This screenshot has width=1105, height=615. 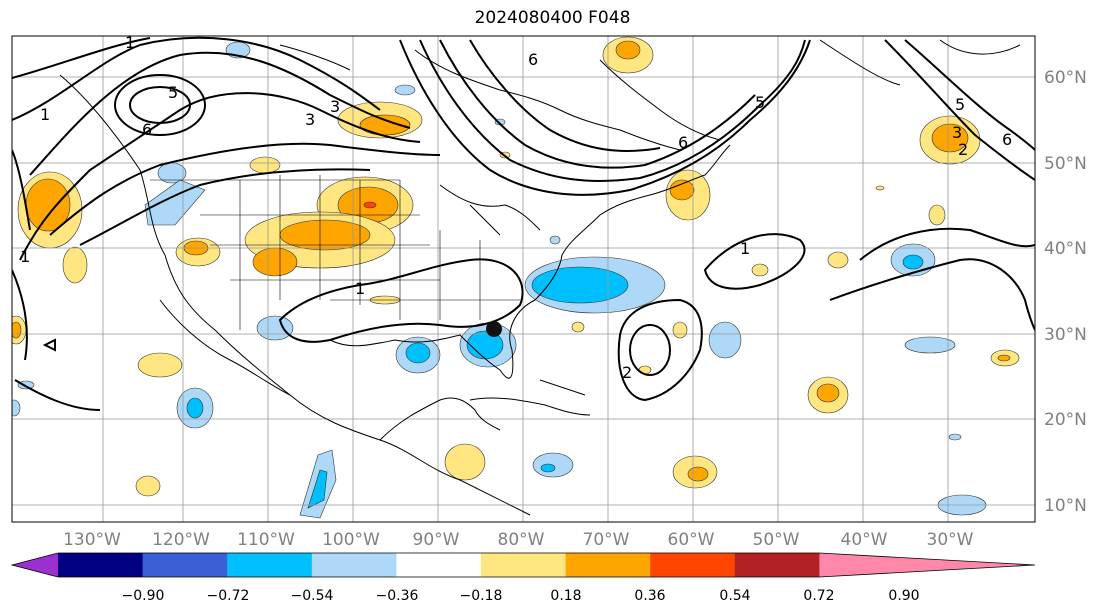 I want to click on map-title: 2024080400 F048, so click(x=552, y=18).